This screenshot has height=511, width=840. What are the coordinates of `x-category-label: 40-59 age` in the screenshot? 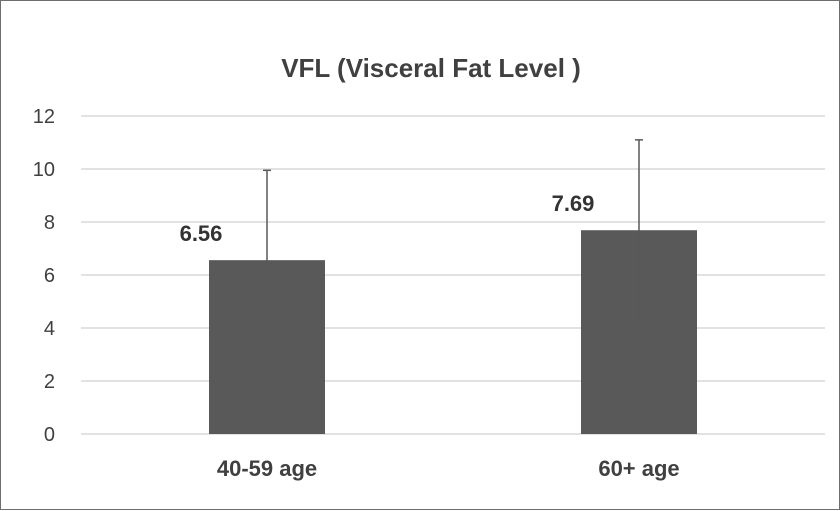 It's located at (267, 468).